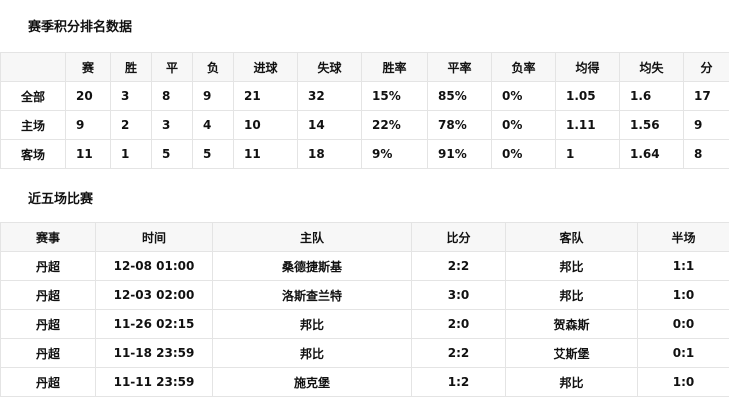 The height and width of the screenshot is (401, 729). What do you see at coordinates (131, 125) in the screenshot?
I see `table-cell: 2` at bounding box center [131, 125].